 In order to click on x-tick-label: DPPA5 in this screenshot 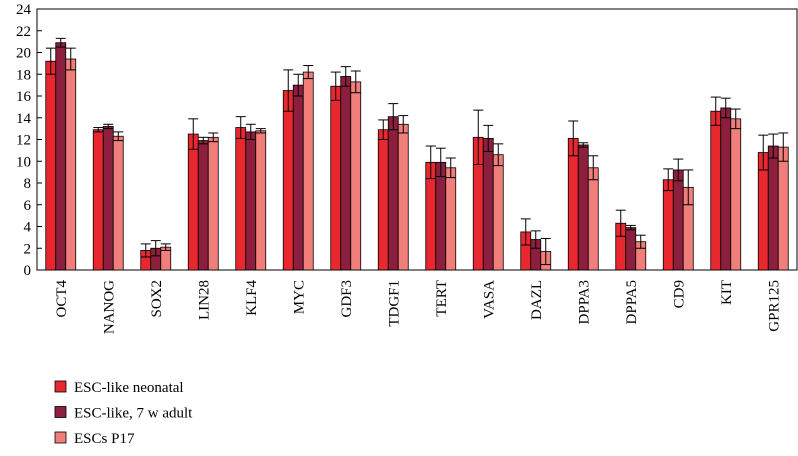, I will do `click(632, 302)`.